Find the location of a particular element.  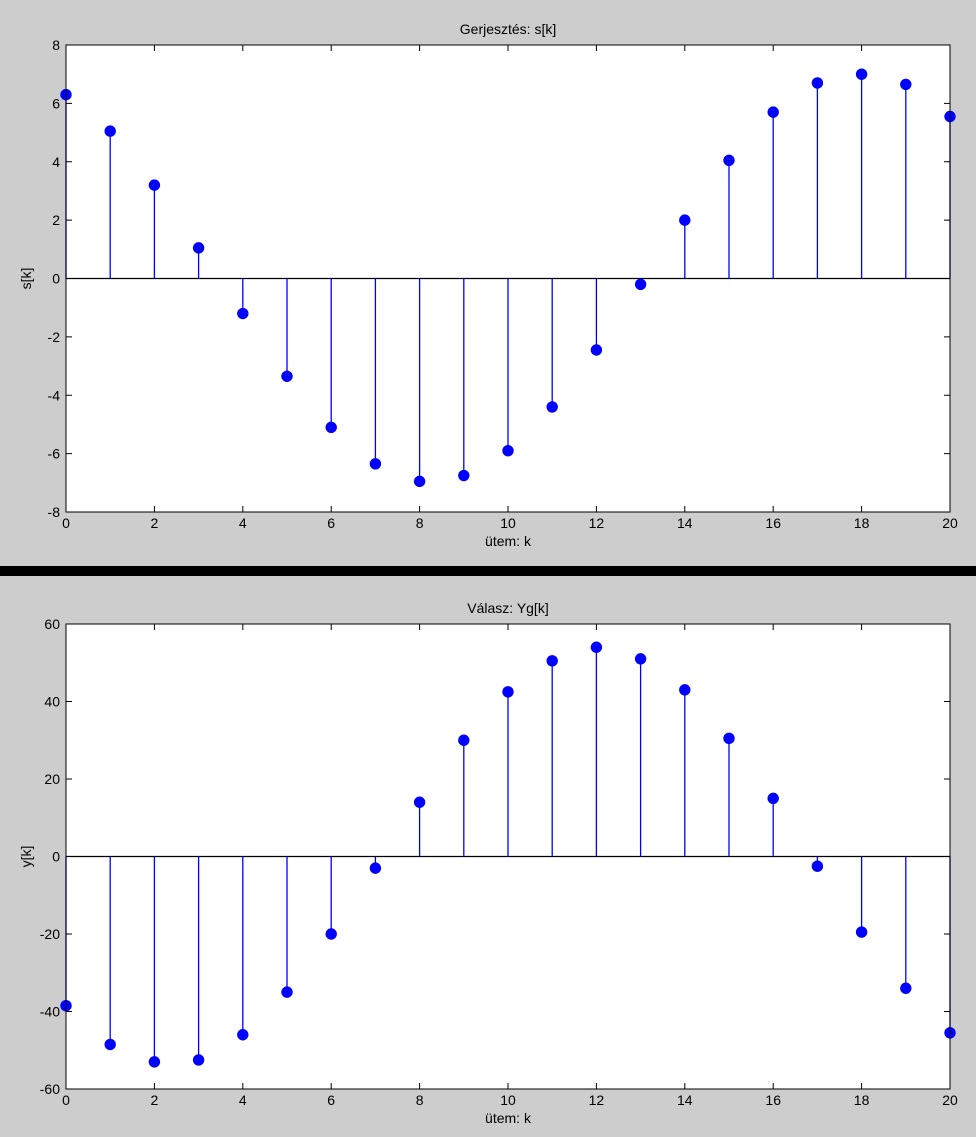

y-tick-label: 4 is located at coordinates (56, 162).